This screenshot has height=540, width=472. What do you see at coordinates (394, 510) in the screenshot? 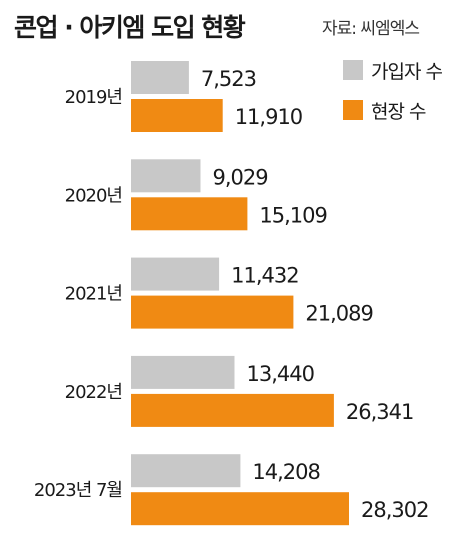
I see `value-label-sites: 28,302` at bounding box center [394, 510].